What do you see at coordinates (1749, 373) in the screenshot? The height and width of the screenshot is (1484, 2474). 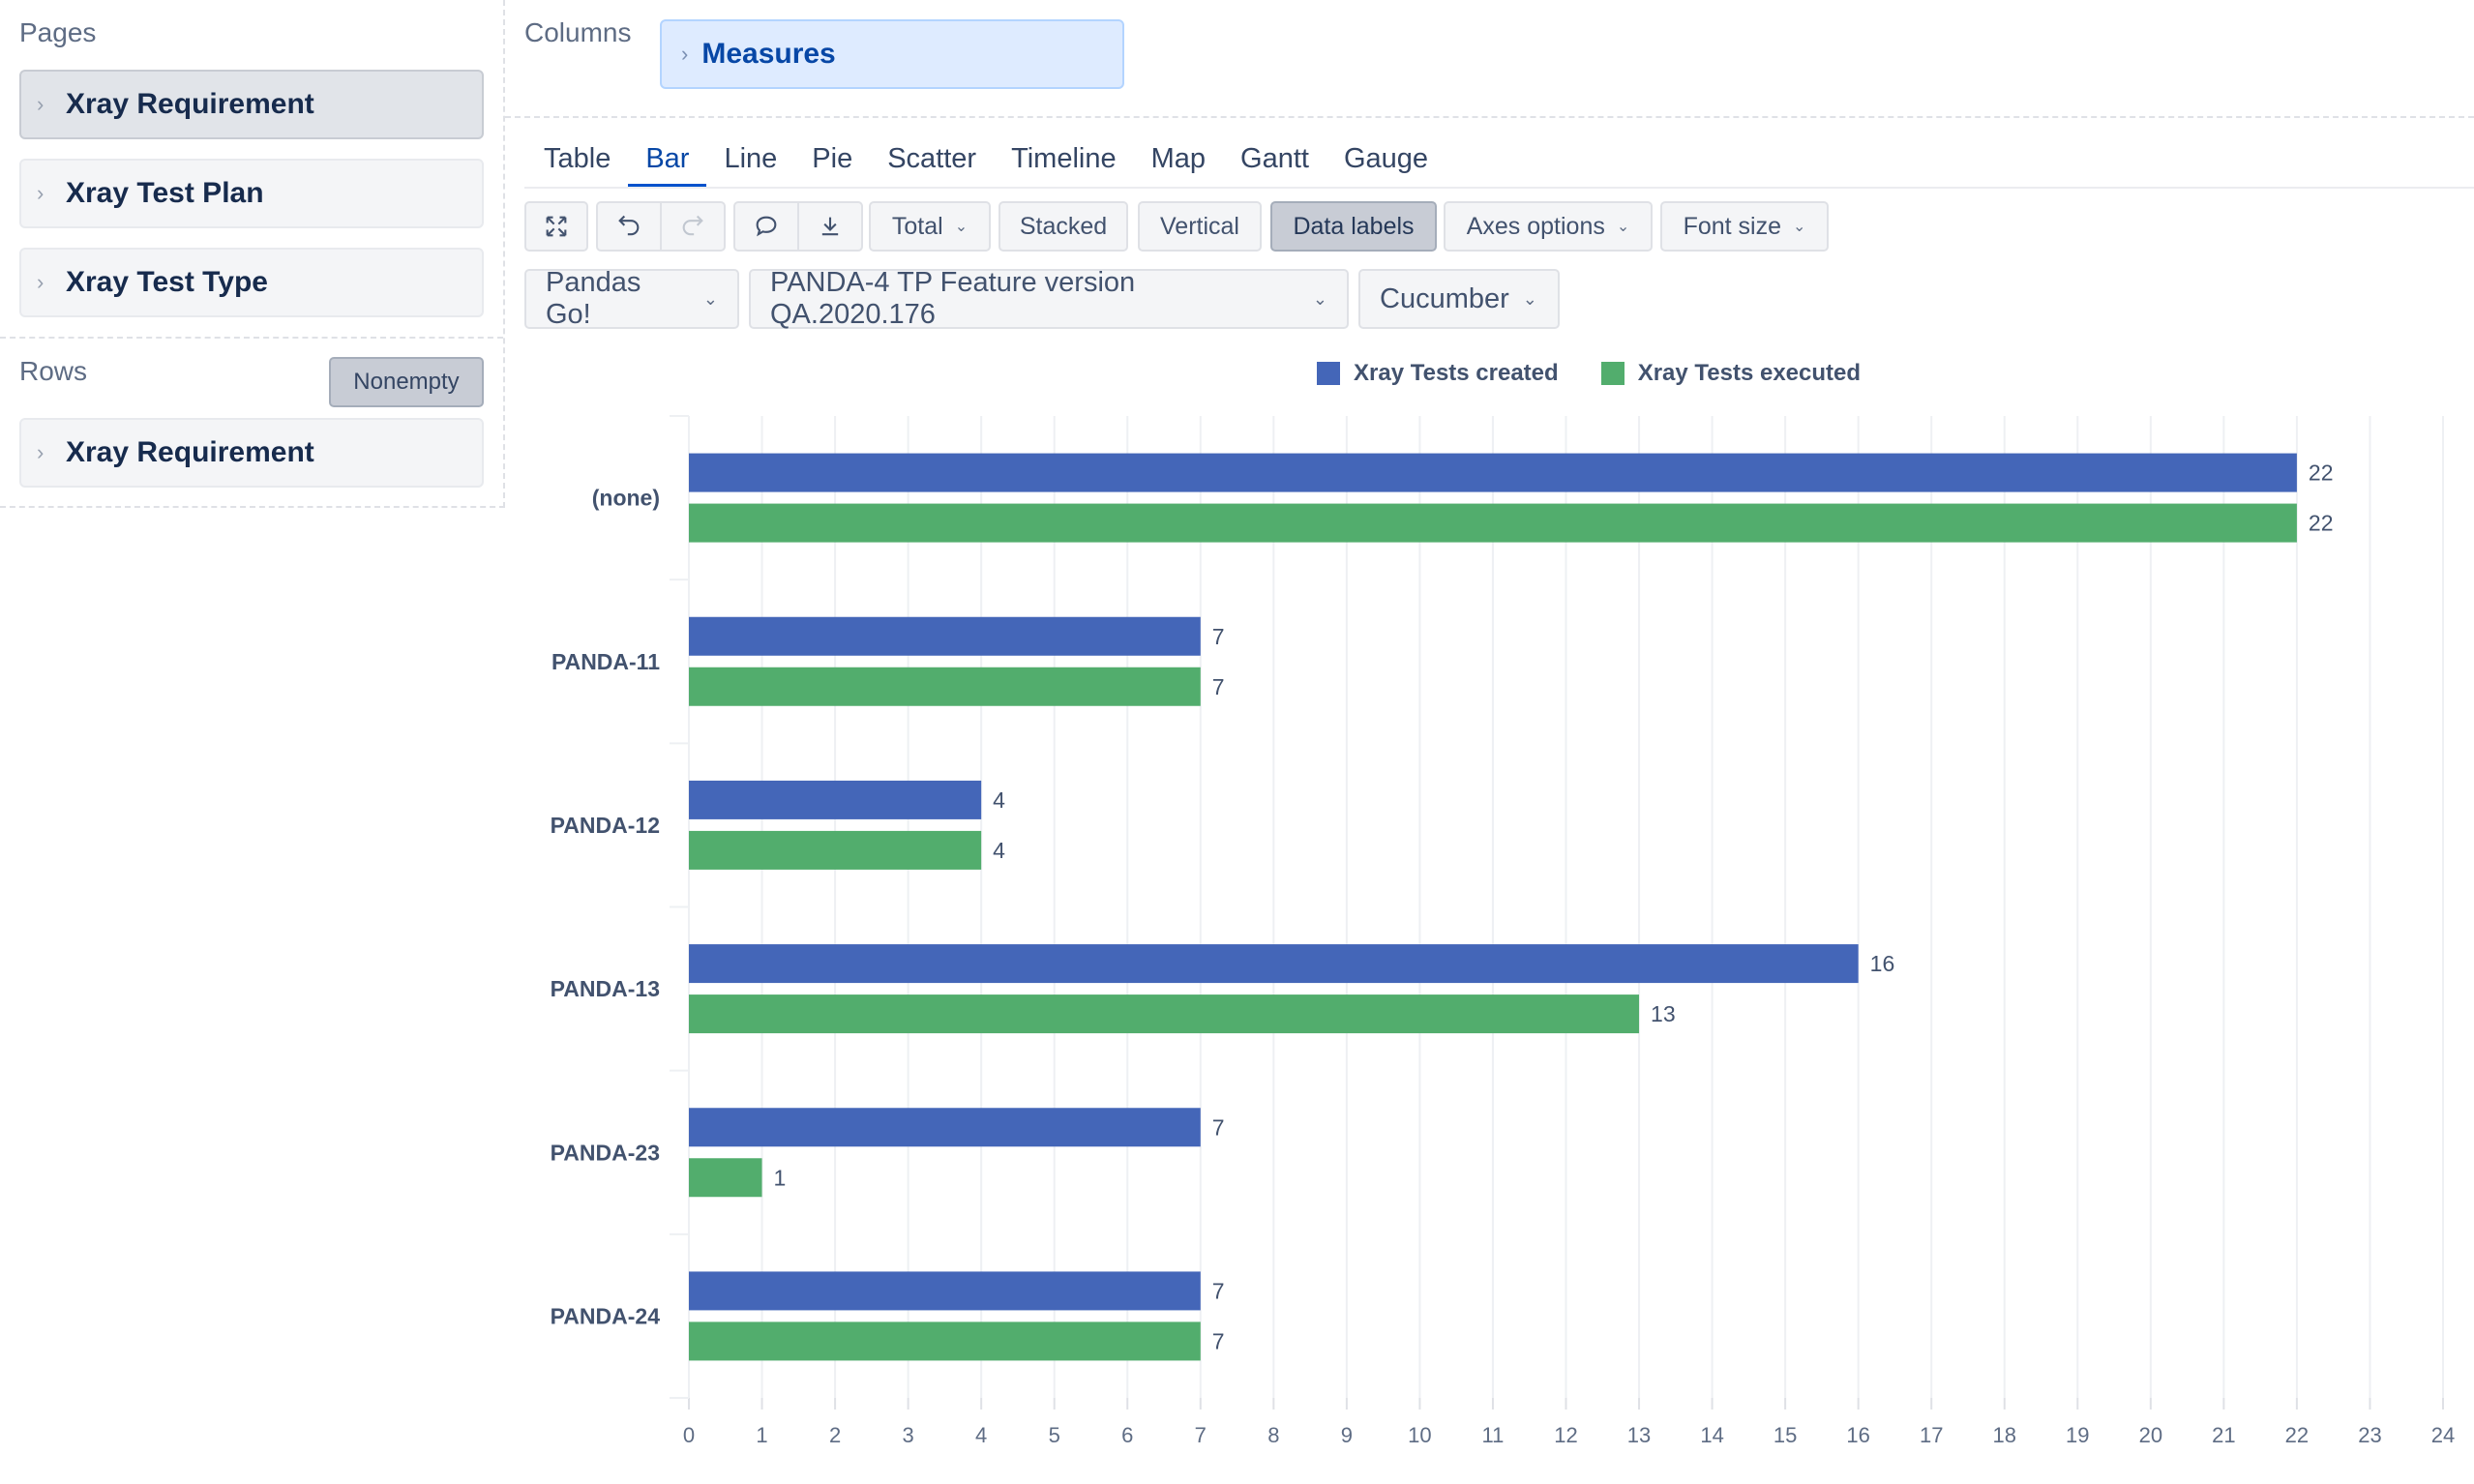 I see `legend-label: Xray Tests executed` at bounding box center [1749, 373].